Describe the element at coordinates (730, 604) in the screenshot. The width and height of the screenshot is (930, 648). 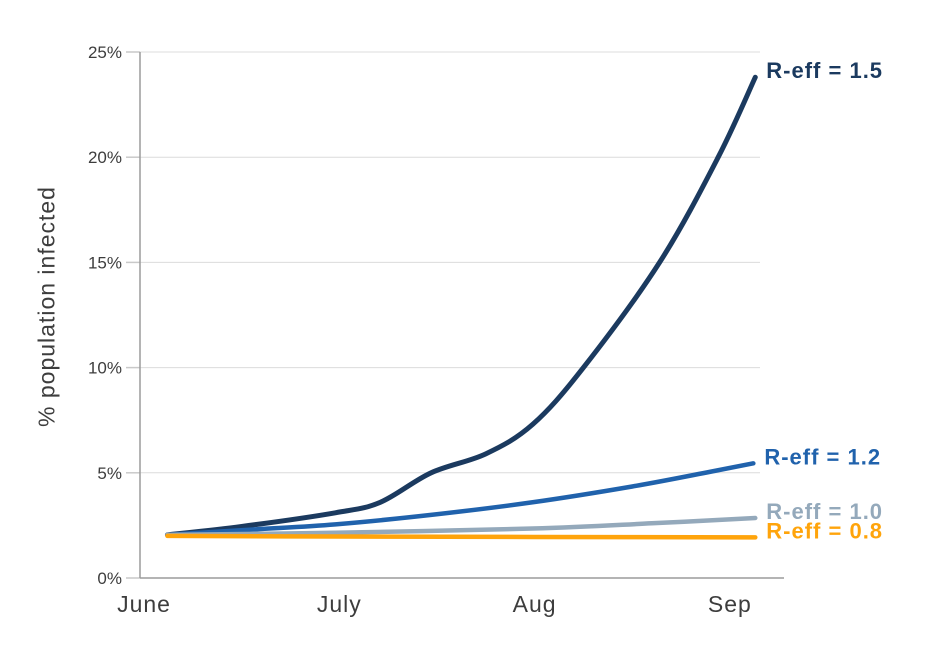
I see `x-tick-label-Sep: Sep` at that location.